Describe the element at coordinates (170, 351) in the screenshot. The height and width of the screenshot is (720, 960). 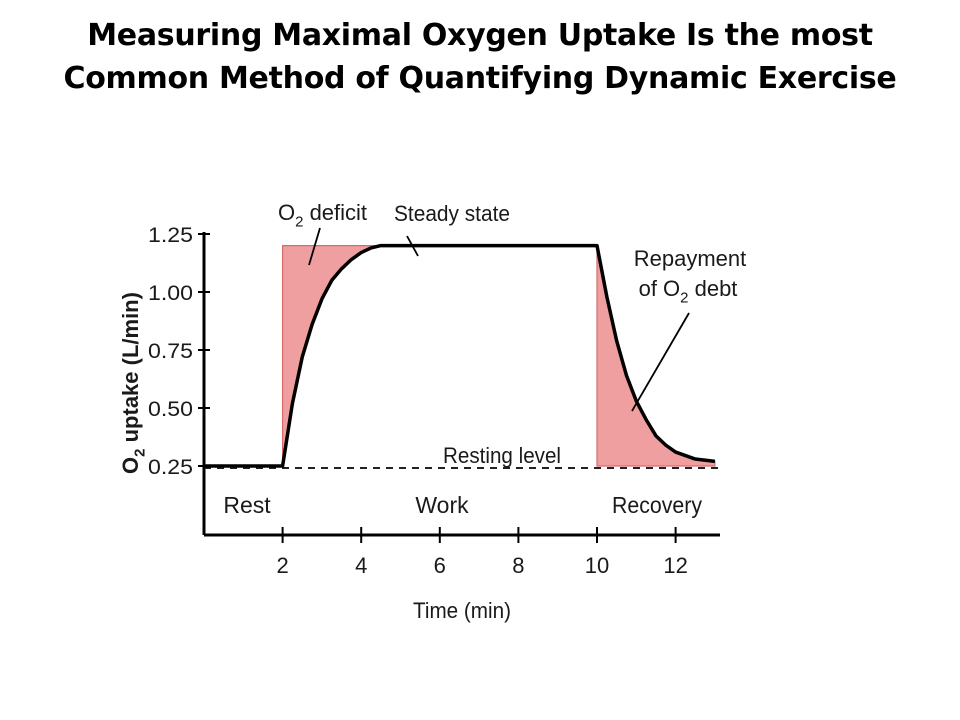
I see `y-tick-label: 0.75` at that location.